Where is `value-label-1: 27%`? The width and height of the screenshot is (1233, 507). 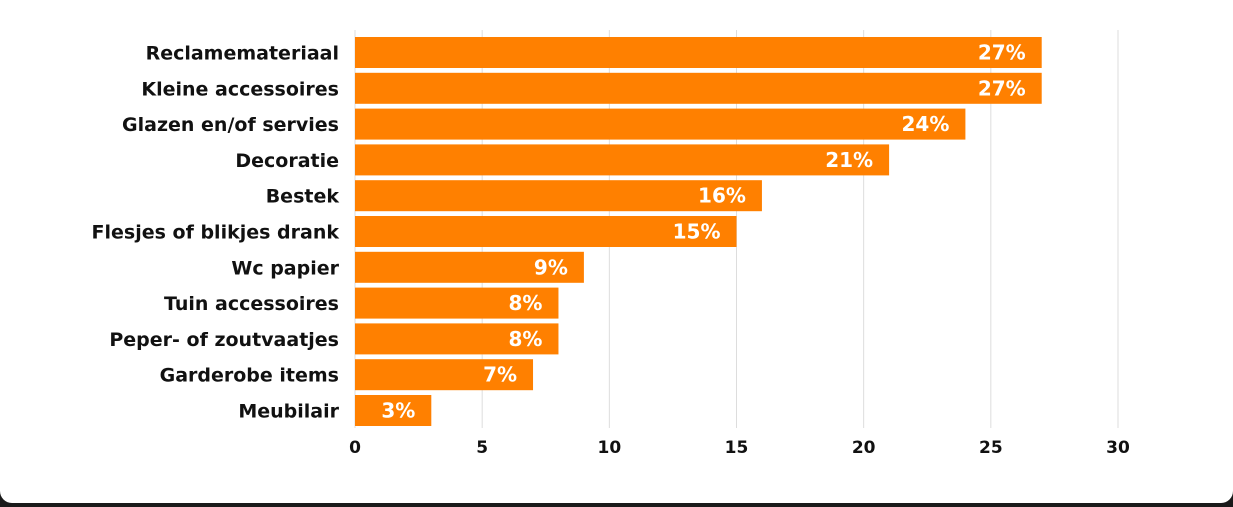 value-label-1: 27% is located at coordinates (1002, 88).